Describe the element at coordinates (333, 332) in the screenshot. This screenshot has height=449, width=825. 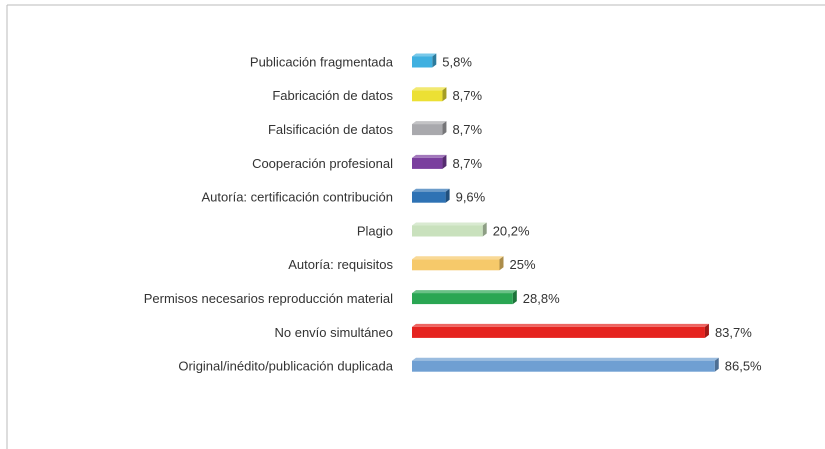
I see `category-label: No envío simultáneo` at that location.